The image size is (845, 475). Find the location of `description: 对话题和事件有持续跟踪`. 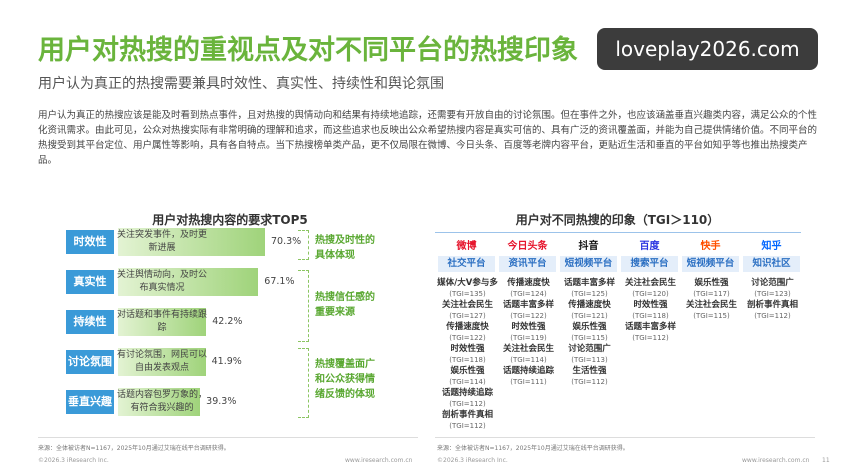

description: 对话题和事件有持续跟踪 is located at coordinates (161, 321).